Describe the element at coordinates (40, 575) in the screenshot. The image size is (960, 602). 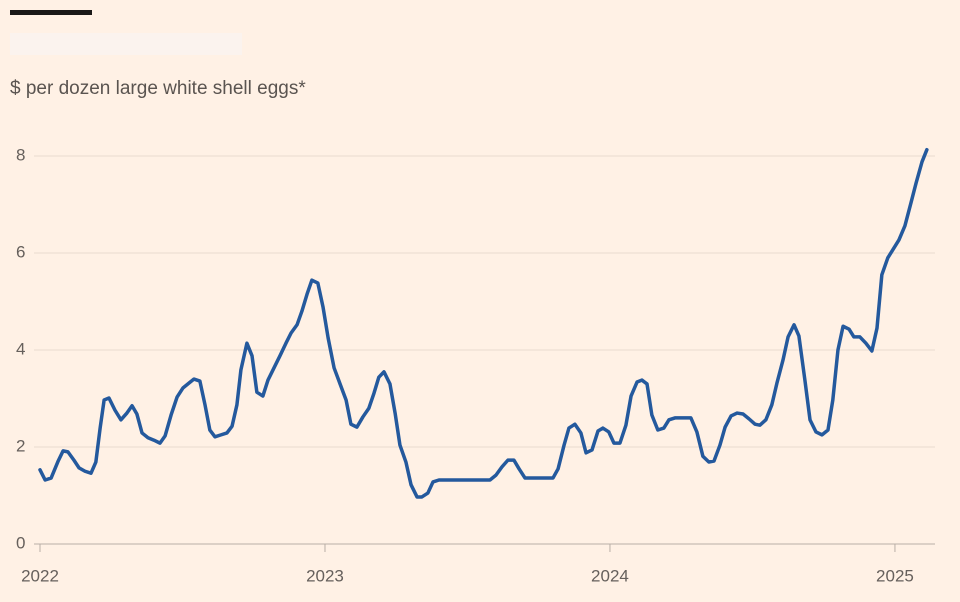
I see `x-tick-label: 2022` at that location.